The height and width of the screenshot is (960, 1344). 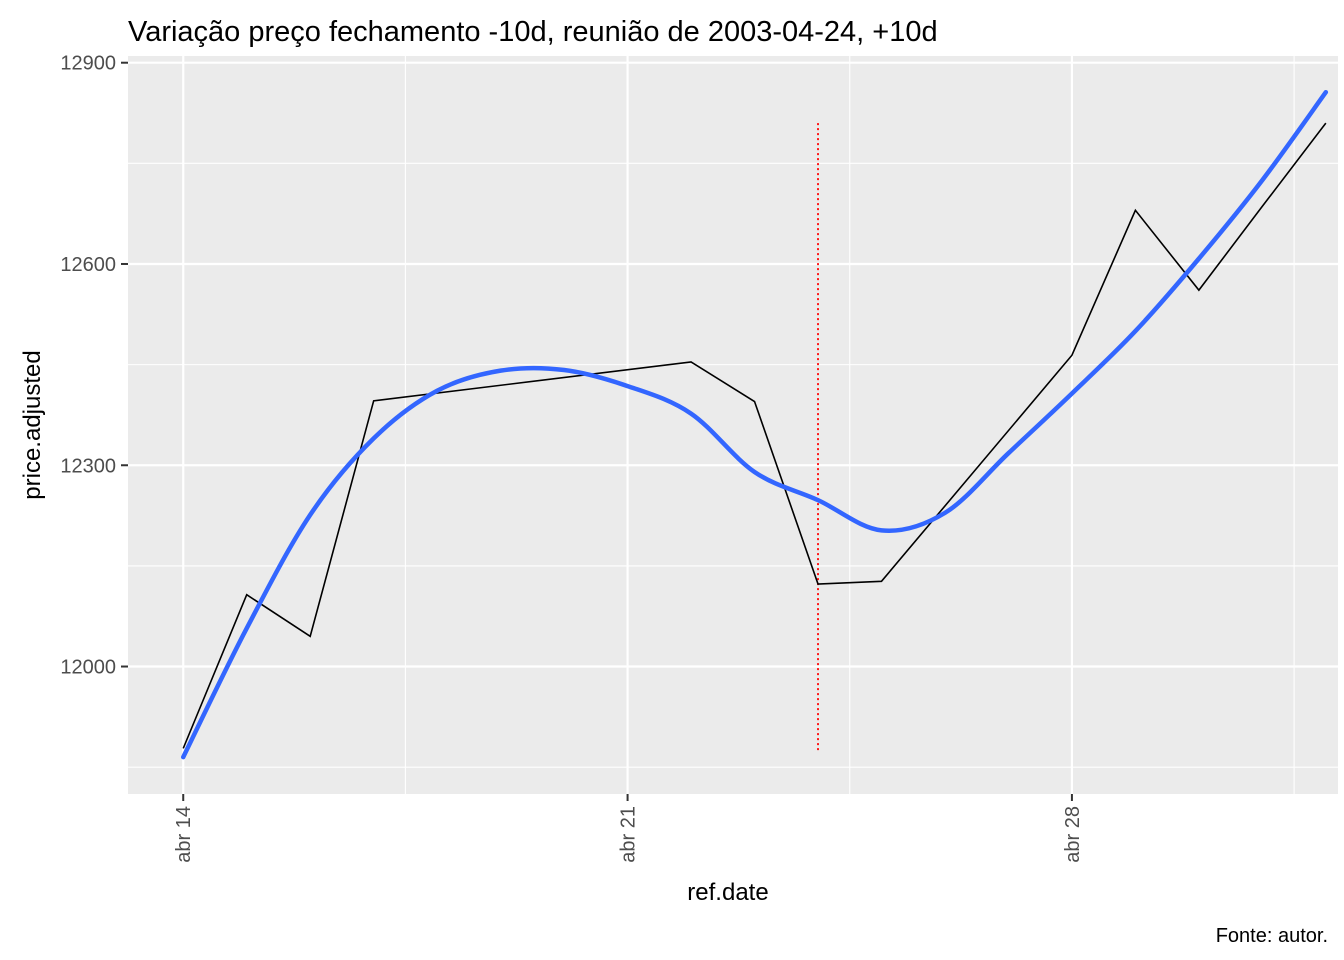 I want to click on y-axis: 12000 12300 12600 12900, so click(x=94, y=366).